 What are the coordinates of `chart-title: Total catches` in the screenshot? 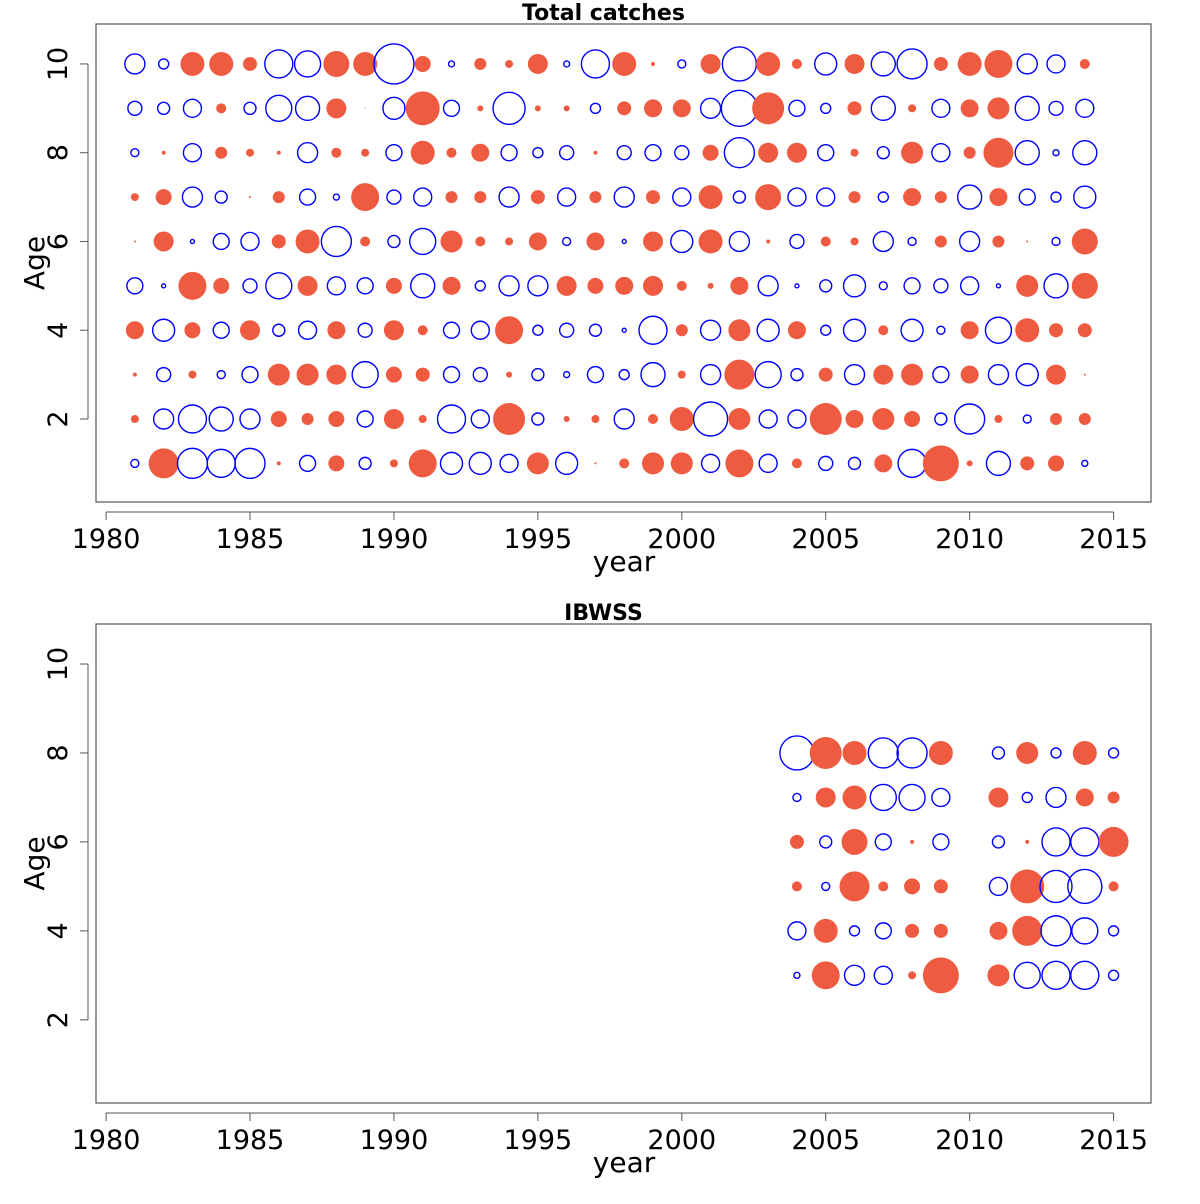 It's located at (603, 13).